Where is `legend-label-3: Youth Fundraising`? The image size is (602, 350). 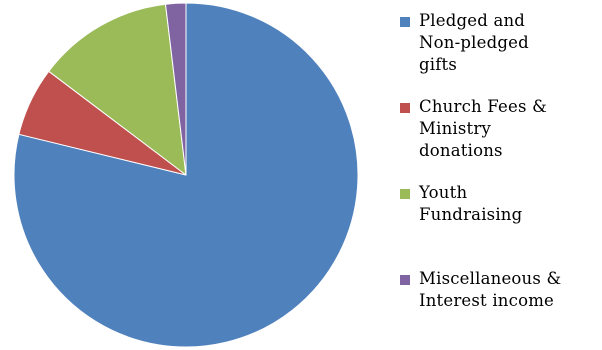
legend-label-3: Youth Fundraising is located at coordinates (471, 203).